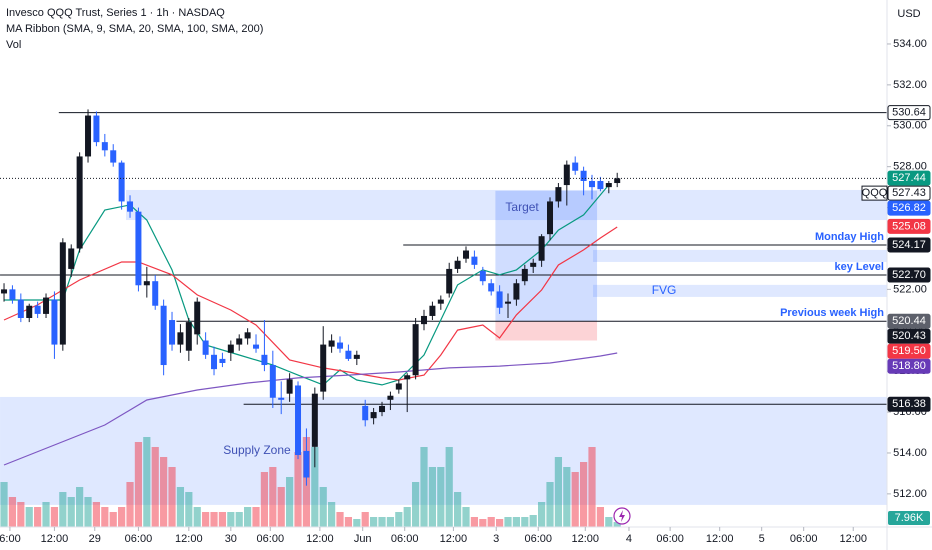  I want to click on alert-icon, so click(622, 516).